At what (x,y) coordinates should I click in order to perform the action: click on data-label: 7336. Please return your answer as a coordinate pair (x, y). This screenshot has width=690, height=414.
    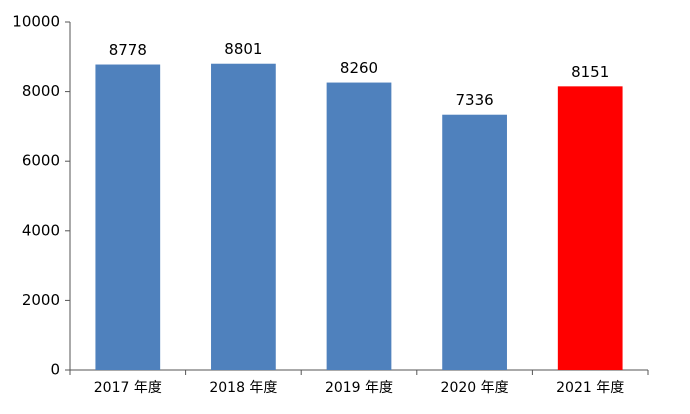
    Looking at the image, I should click on (475, 100).